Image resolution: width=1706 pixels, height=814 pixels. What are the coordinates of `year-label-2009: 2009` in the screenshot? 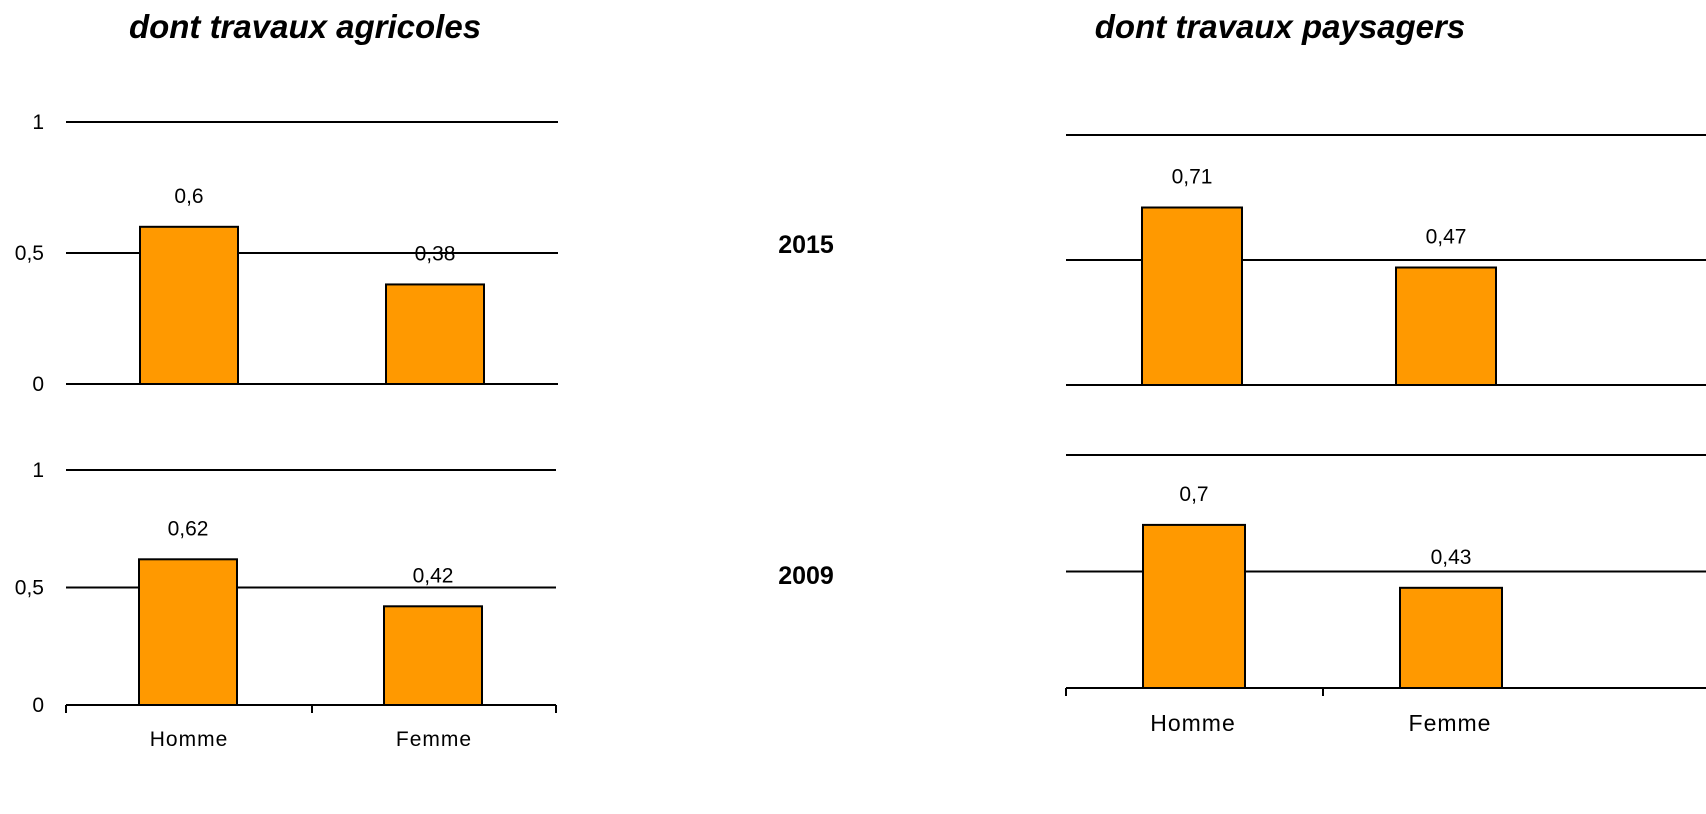 It's located at (806, 576).